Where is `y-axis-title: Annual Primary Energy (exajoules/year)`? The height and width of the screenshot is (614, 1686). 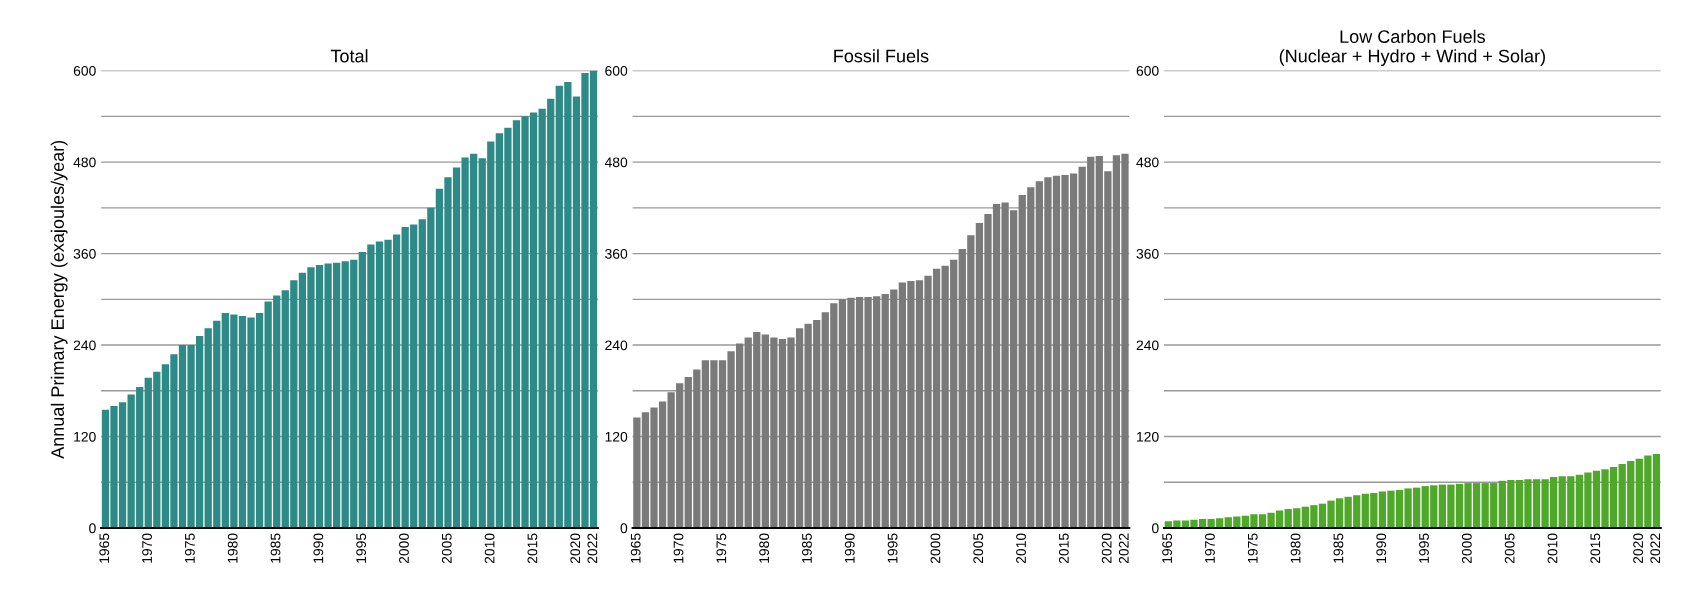 y-axis-title: Annual Primary Energy (exajoules/year) is located at coordinates (59, 299).